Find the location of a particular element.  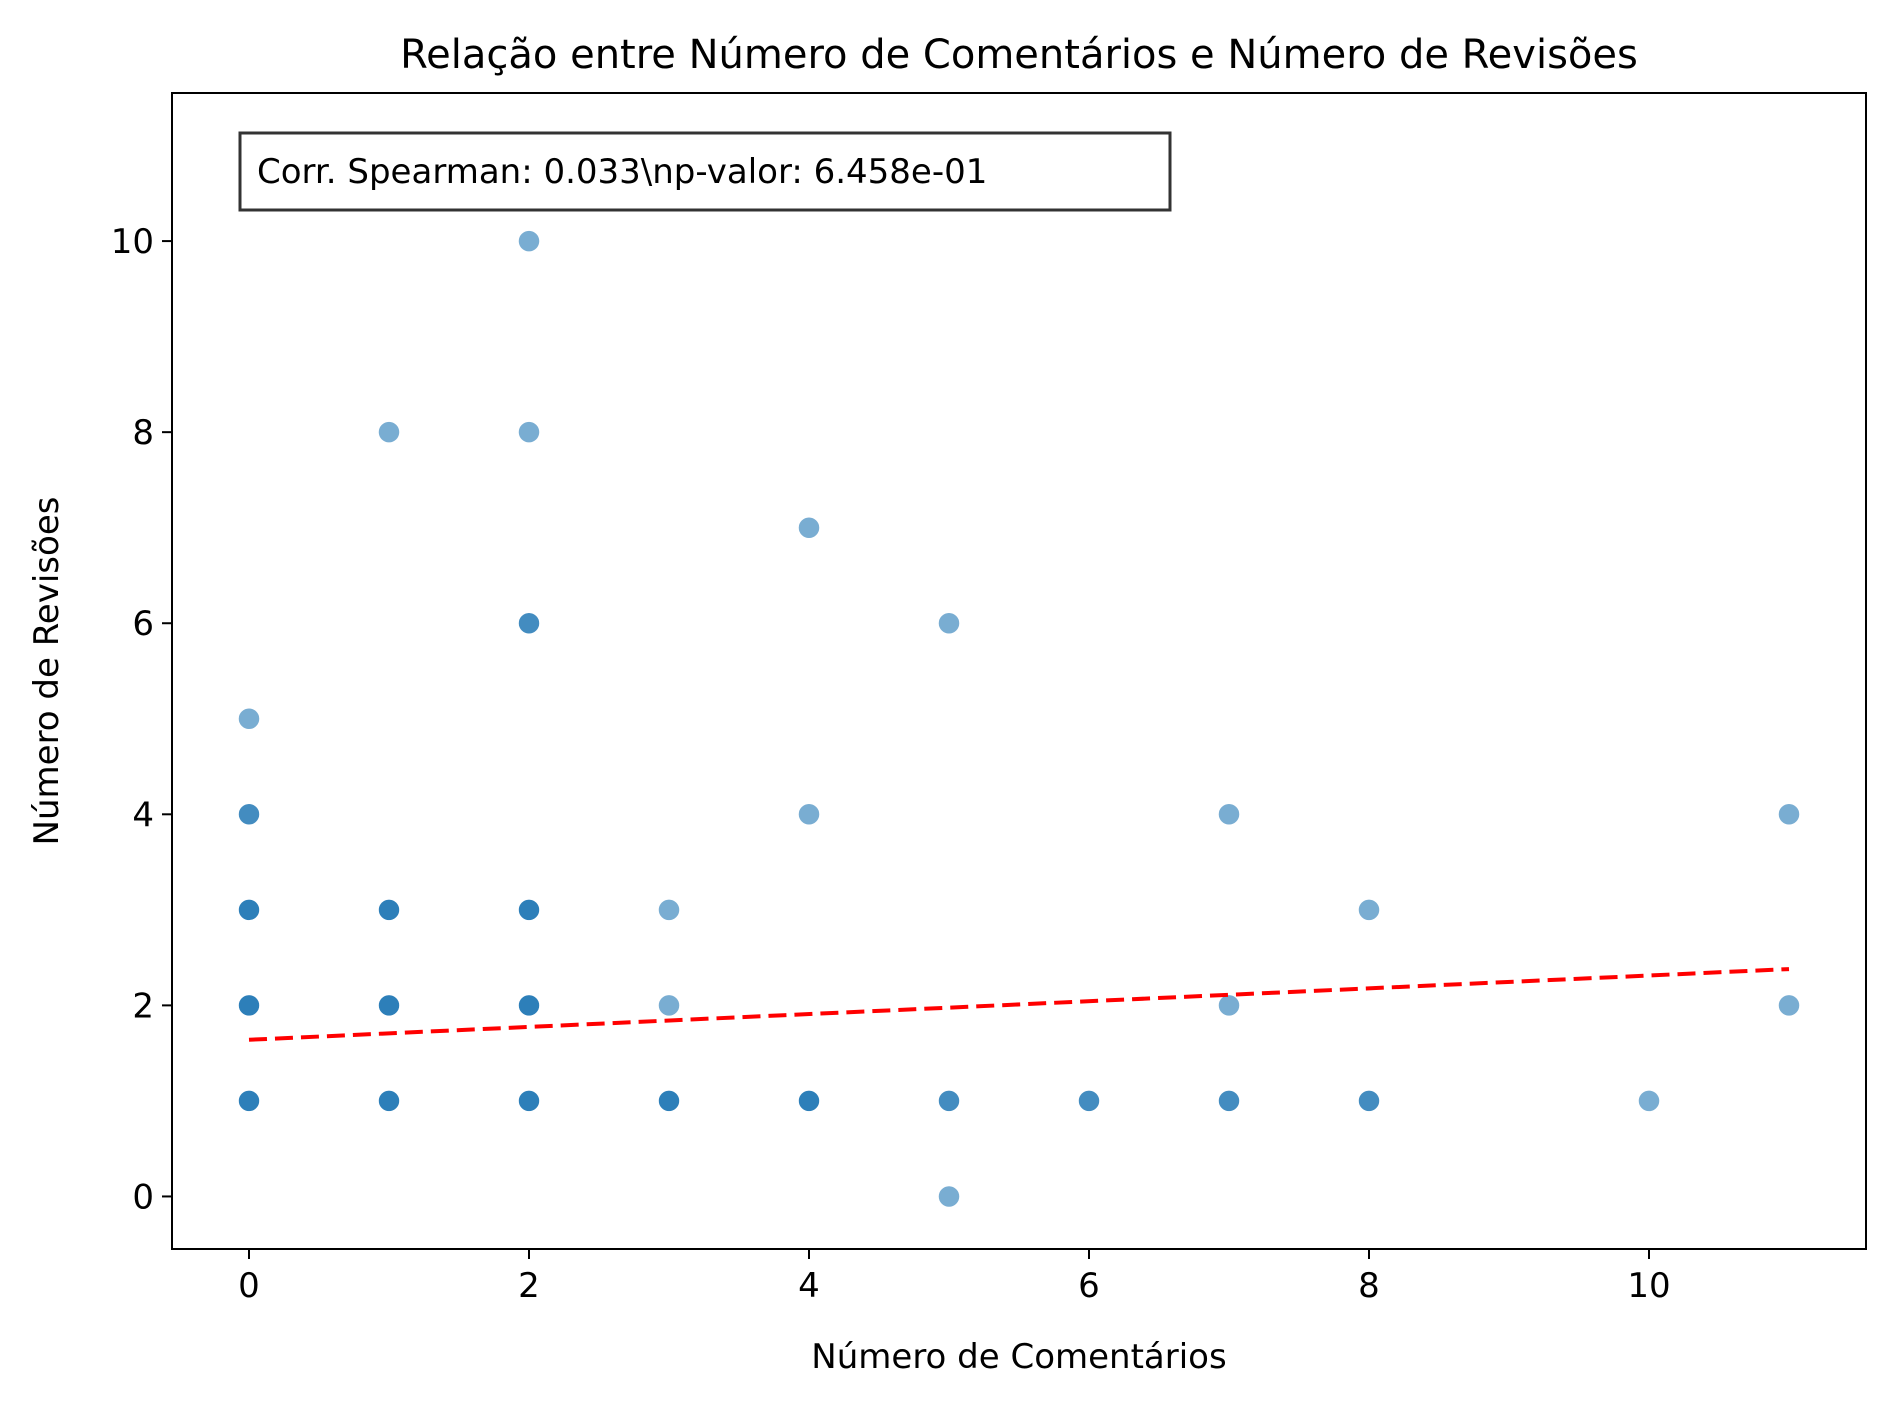

trend-layer is located at coordinates (1019, 1004).